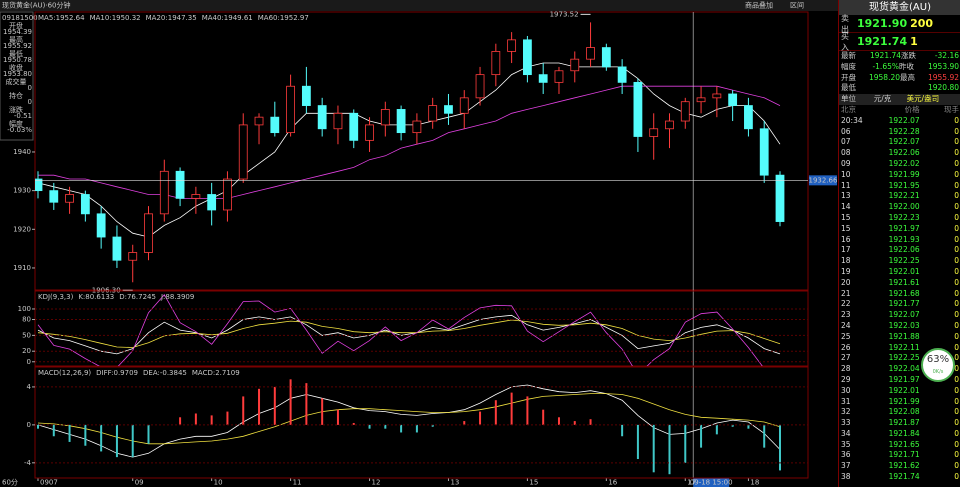 The width and height of the screenshot is (960, 487). Describe the element at coordinates (16, 25) in the screenshot. I see `info-label: 开盘` at that location.